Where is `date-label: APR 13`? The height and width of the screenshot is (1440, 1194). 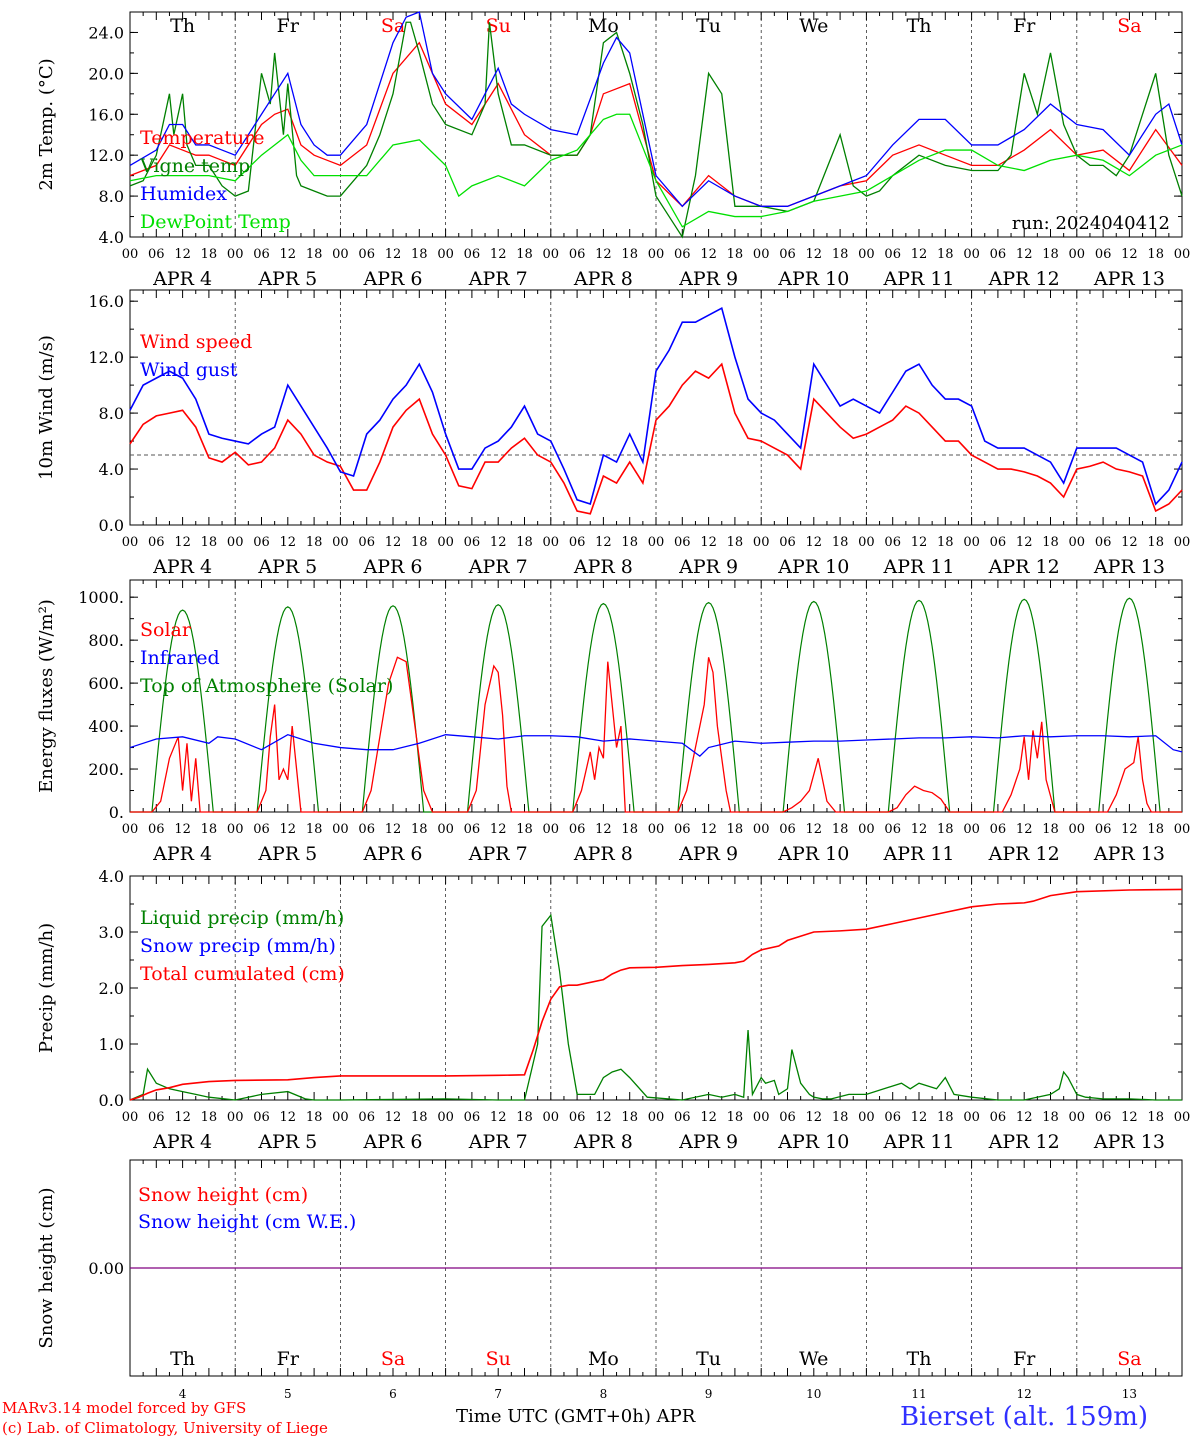 date-label: APR 13 is located at coordinates (1129, 1142).